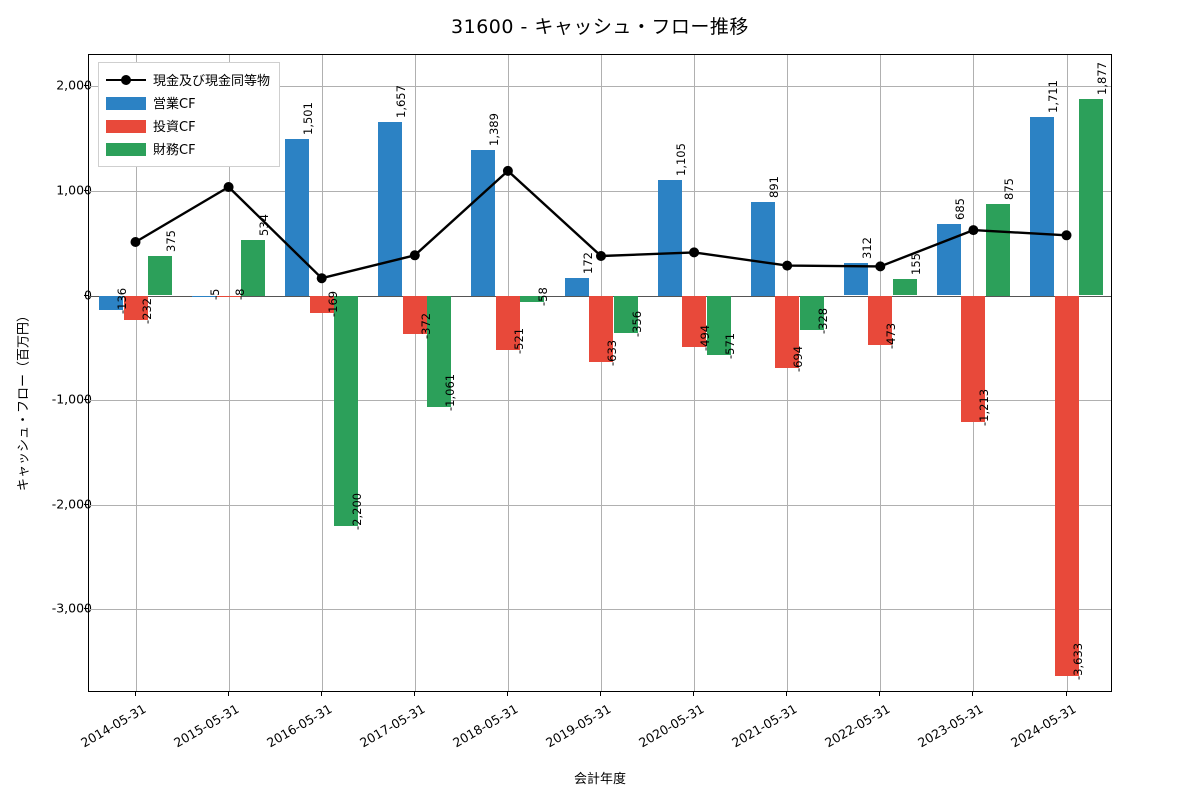 This screenshot has width=1200, height=800. I want to click on legend-item-line: 現金及び現金同等物, so click(188, 79).